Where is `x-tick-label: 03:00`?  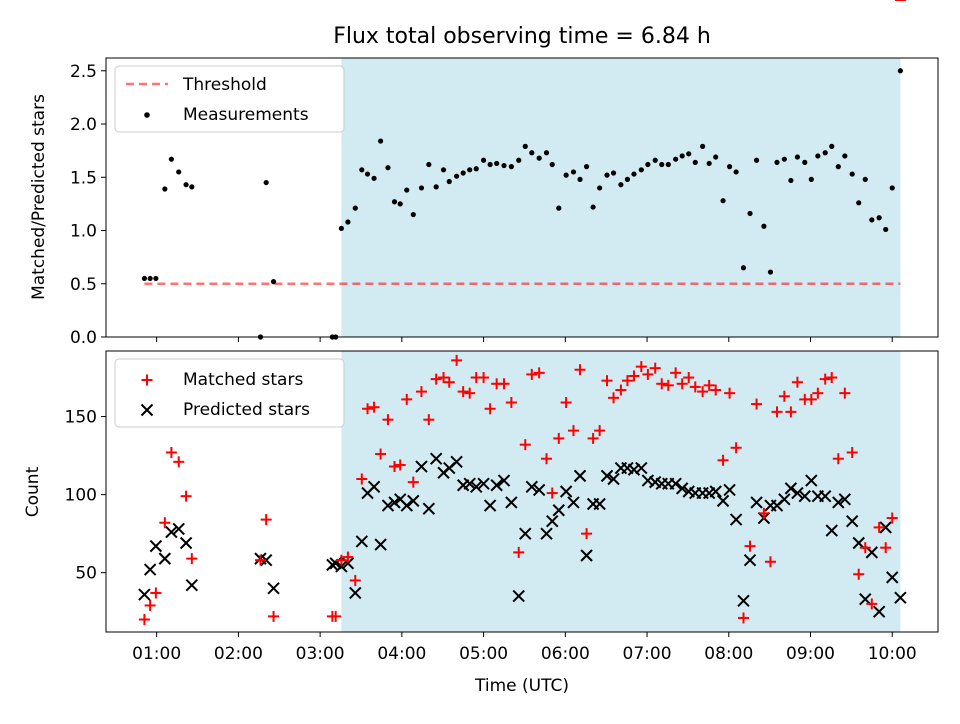 x-tick-label: 03:00 is located at coordinates (320, 654).